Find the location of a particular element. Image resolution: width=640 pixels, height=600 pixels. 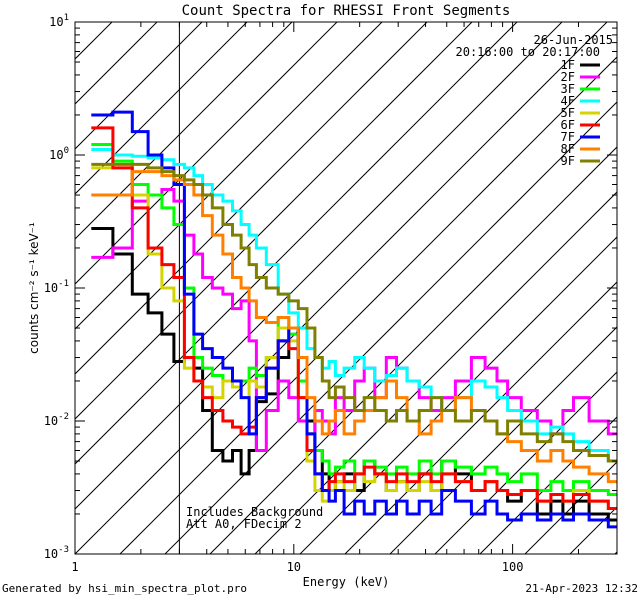

legend-label-6f: 6F is located at coordinates (568, 125).